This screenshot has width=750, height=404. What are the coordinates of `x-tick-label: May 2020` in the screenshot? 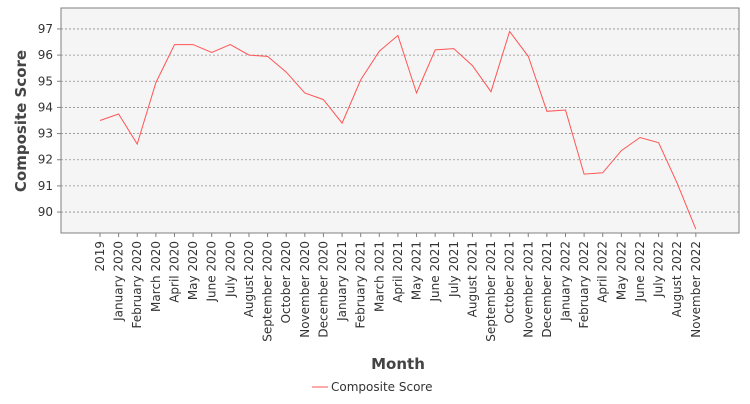 It's located at (193, 270).